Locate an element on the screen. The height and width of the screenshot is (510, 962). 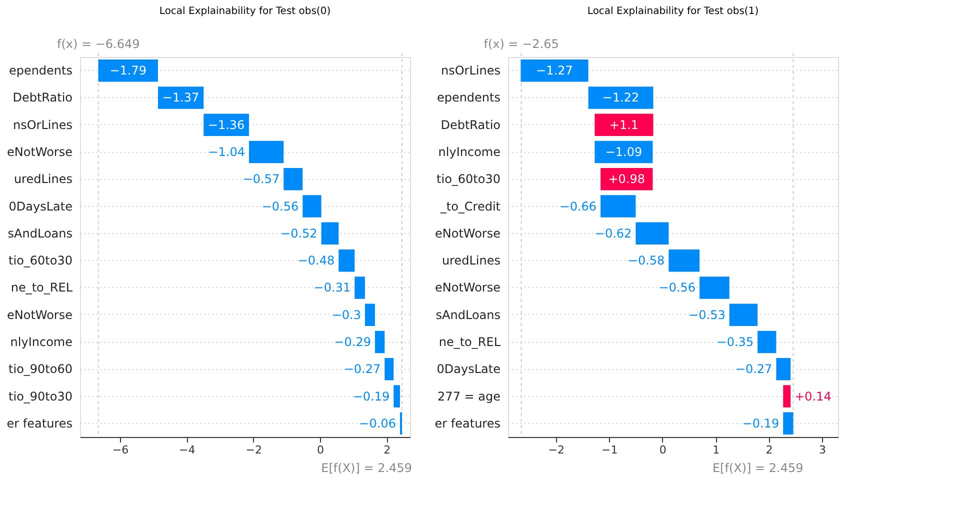
data-label: −0.62 is located at coordinates (613, 233).